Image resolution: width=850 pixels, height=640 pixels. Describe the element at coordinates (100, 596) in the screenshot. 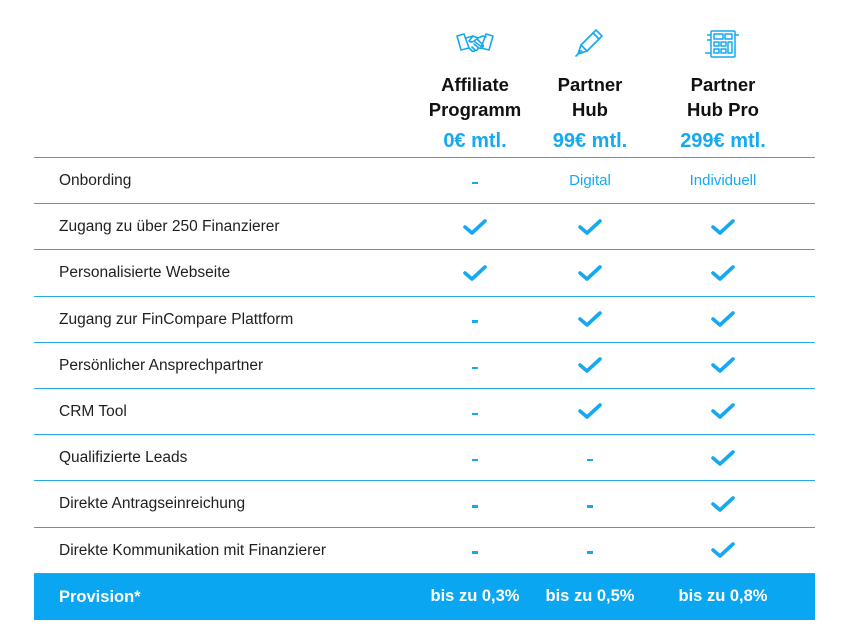

I see `provision-label: Provision*` at that location.